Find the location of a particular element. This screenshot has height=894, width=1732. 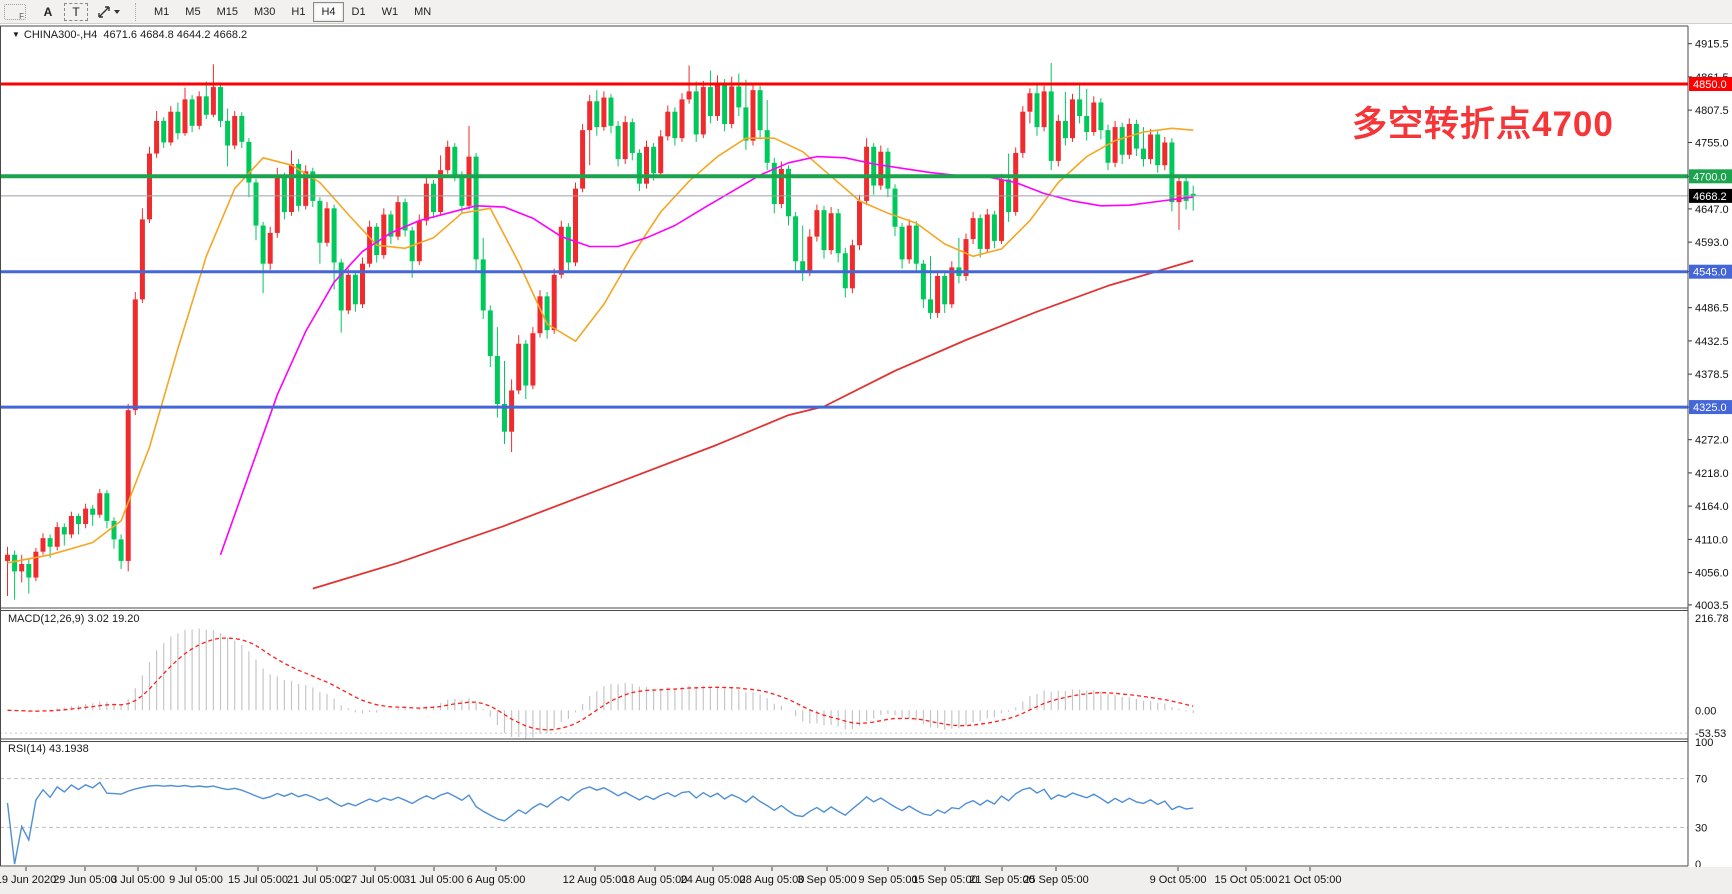

timeframe-H4: H4 is located at coordinates (328, 11).